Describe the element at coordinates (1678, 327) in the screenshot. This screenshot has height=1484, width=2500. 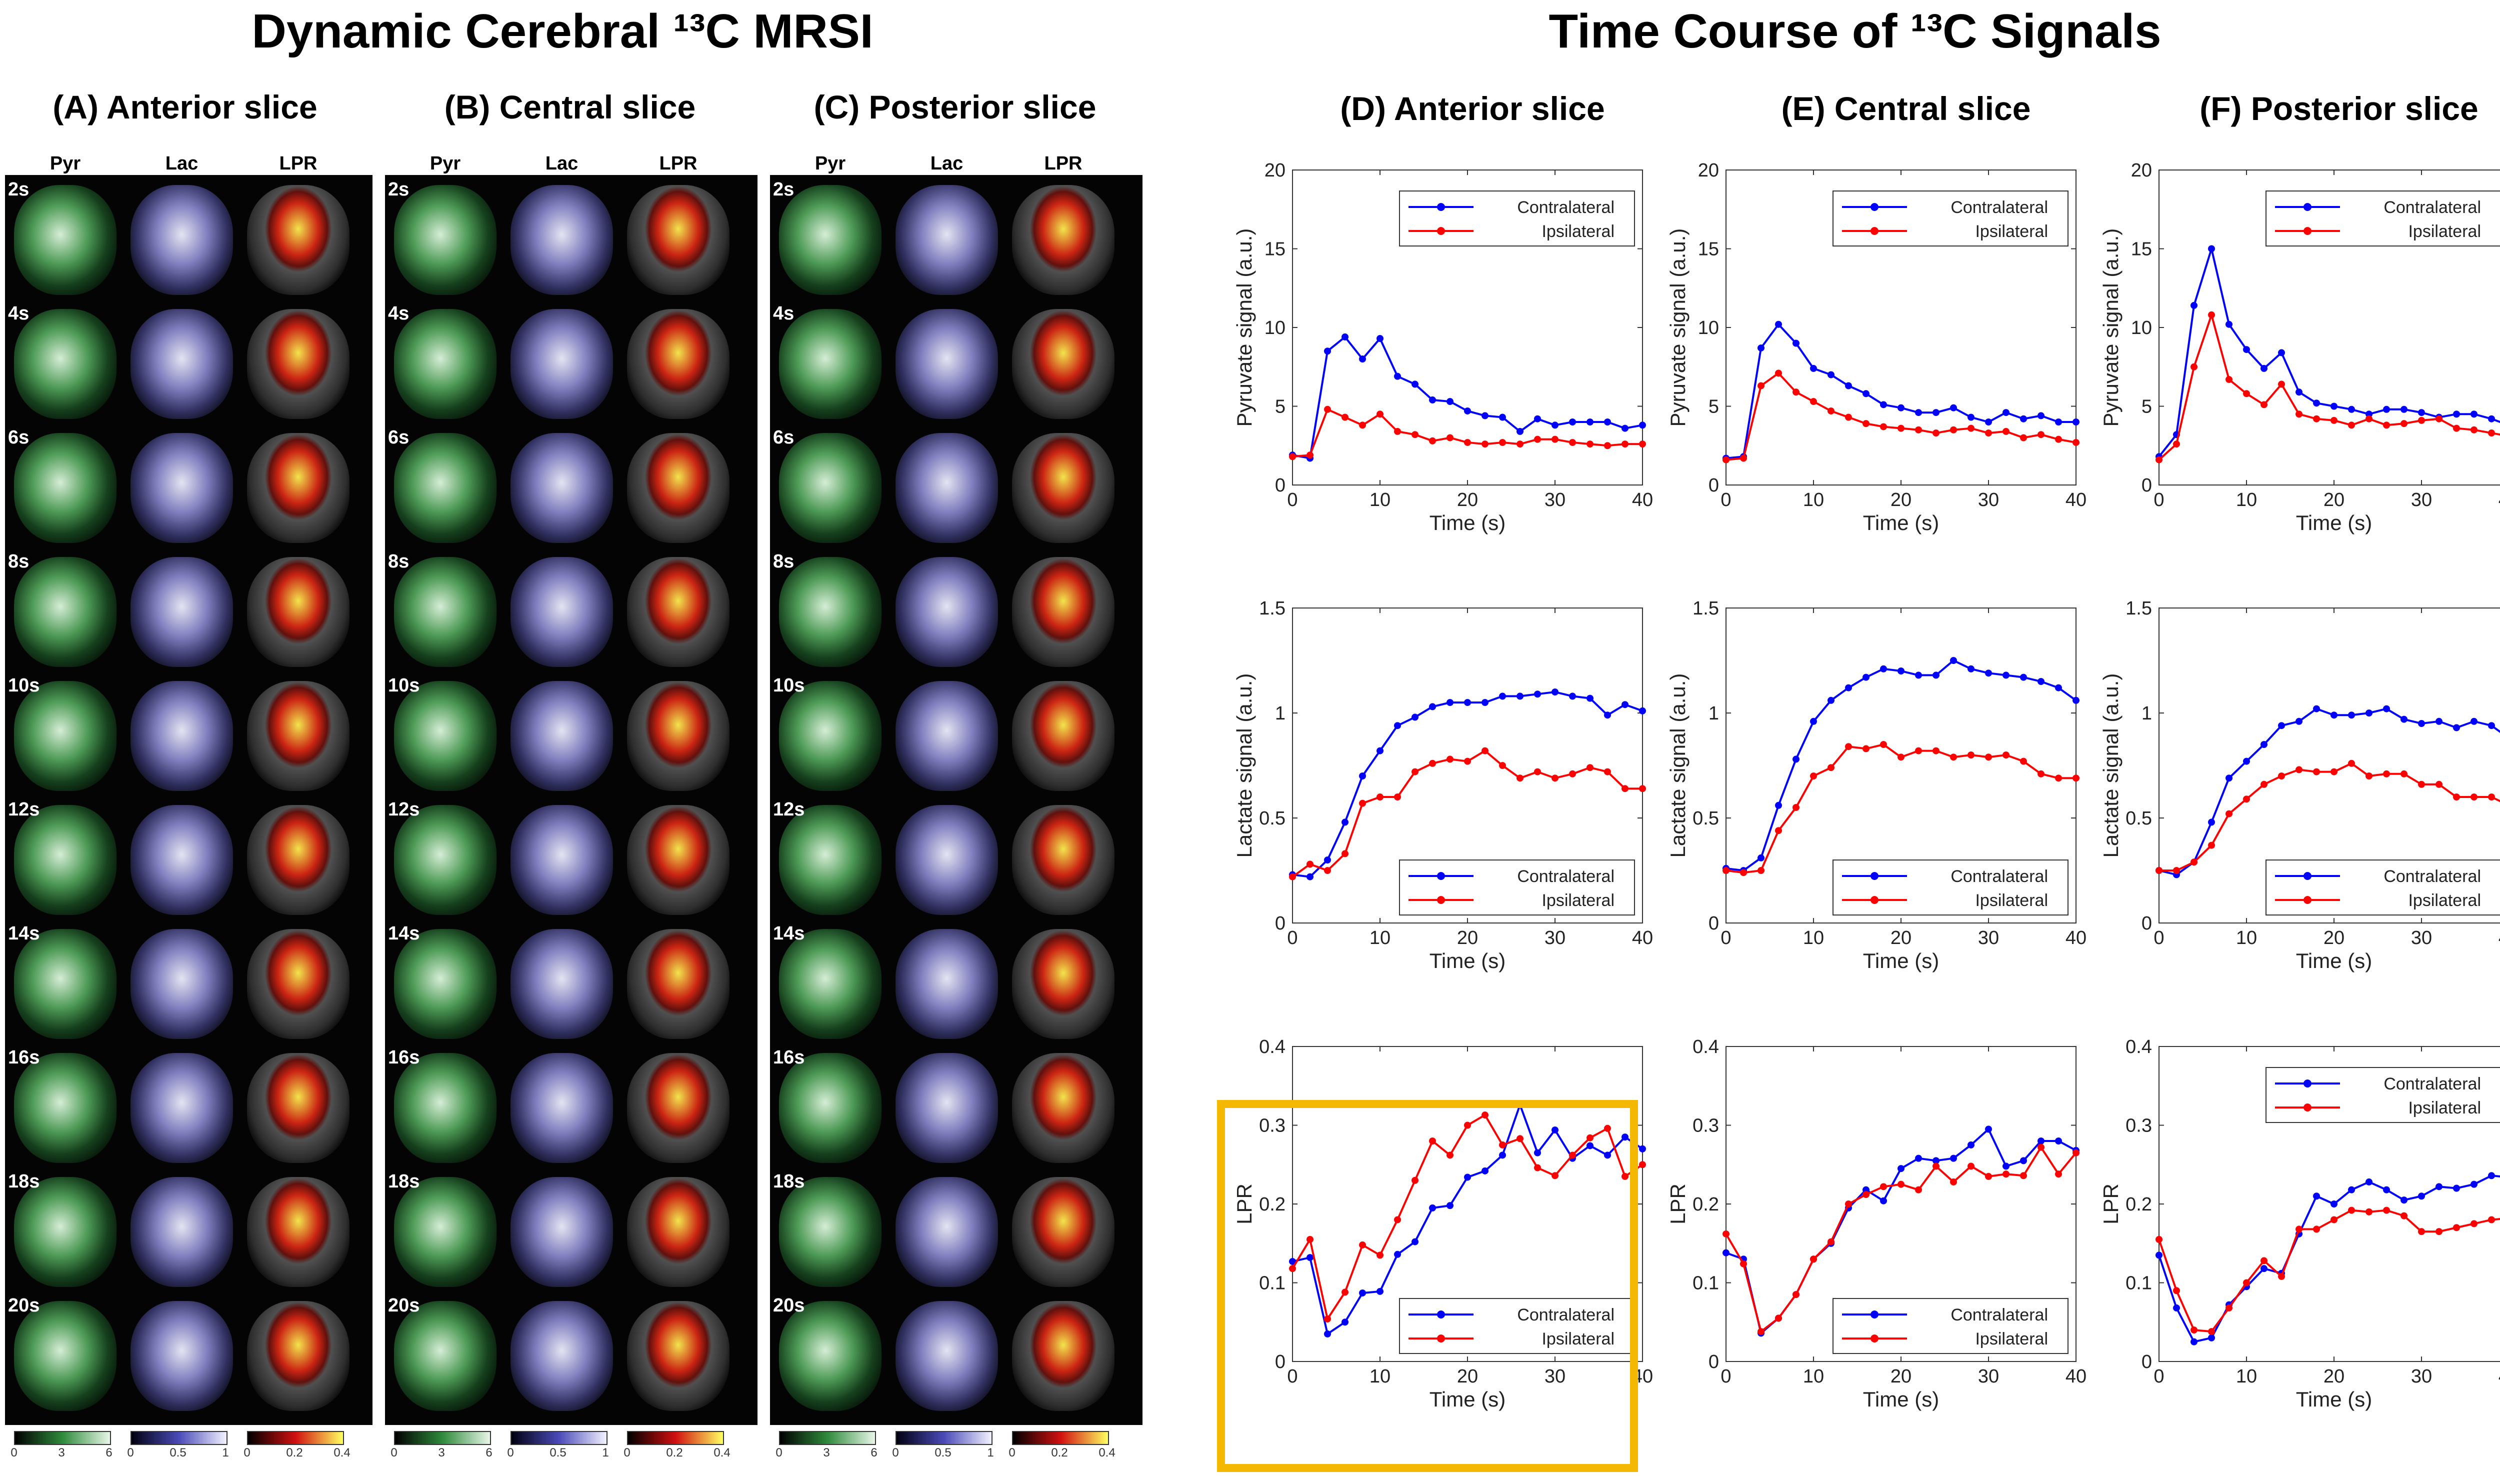
I see `y-axis-label: Pyruvate signal (a.u.)` at that location.